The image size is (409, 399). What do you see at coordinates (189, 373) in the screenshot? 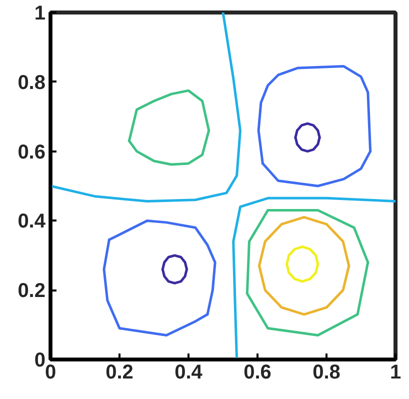
I see `x-tick-label: 0.4` at bounding box center [189, 373].